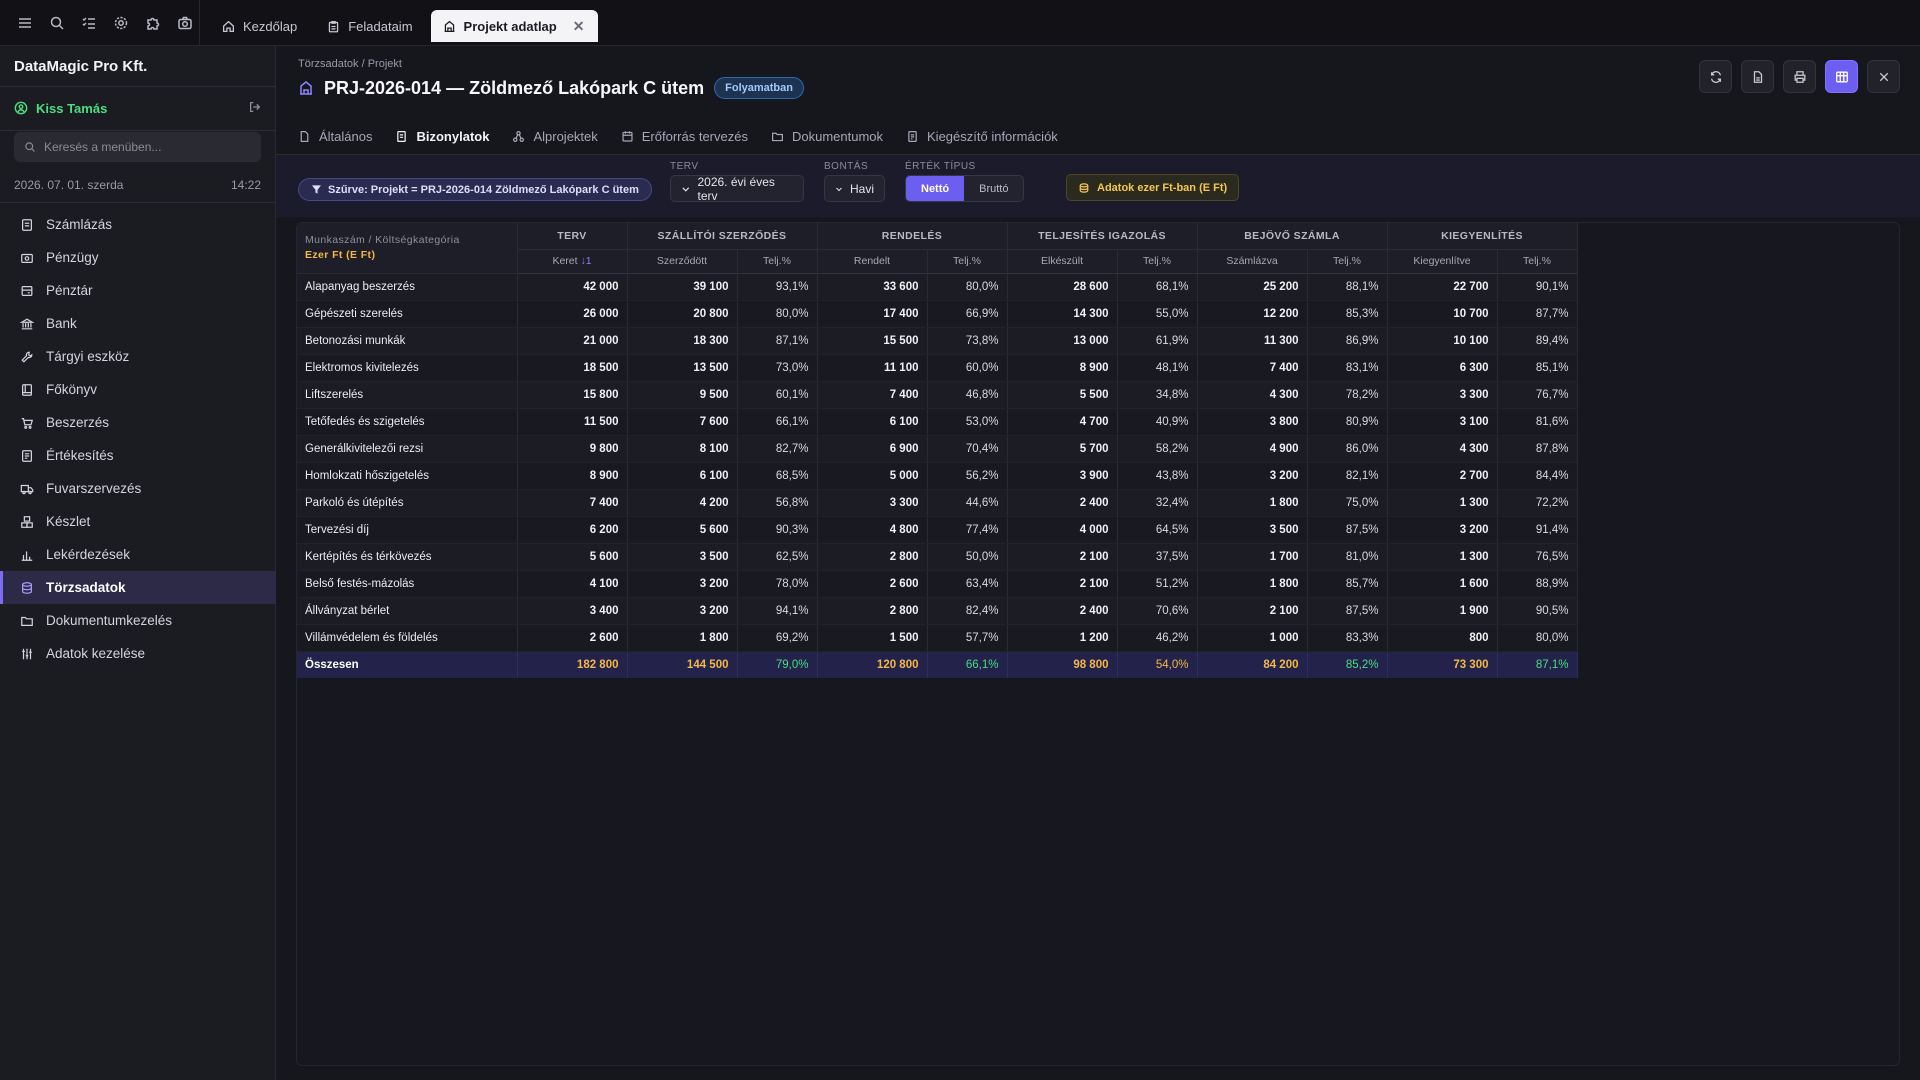 The height and width of the screenshot is (1080, 1920). Describe the element at coordinates (255, 108) in the screenshot. I see `logout-icon` at that location.